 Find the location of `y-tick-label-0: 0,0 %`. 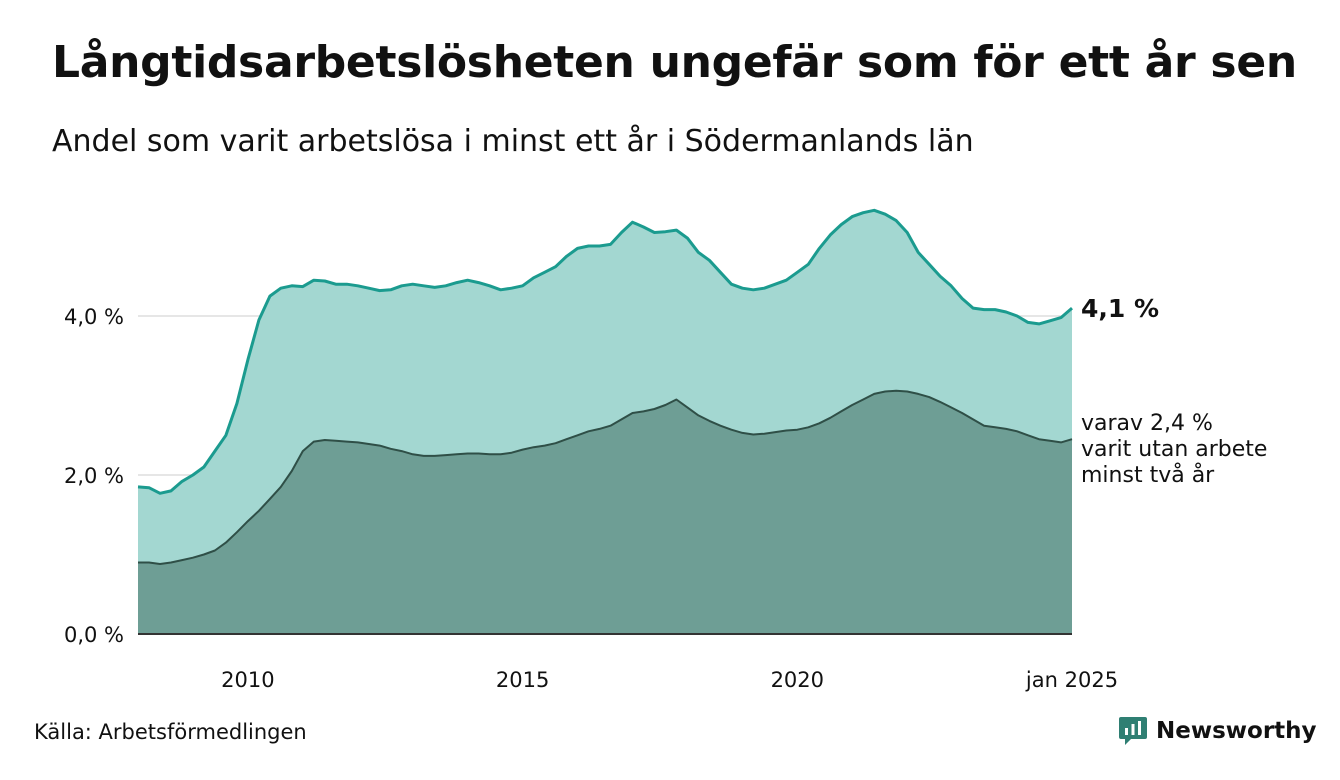

y-tick-label-0: 0,0 % is located at coordinates (94, 635).